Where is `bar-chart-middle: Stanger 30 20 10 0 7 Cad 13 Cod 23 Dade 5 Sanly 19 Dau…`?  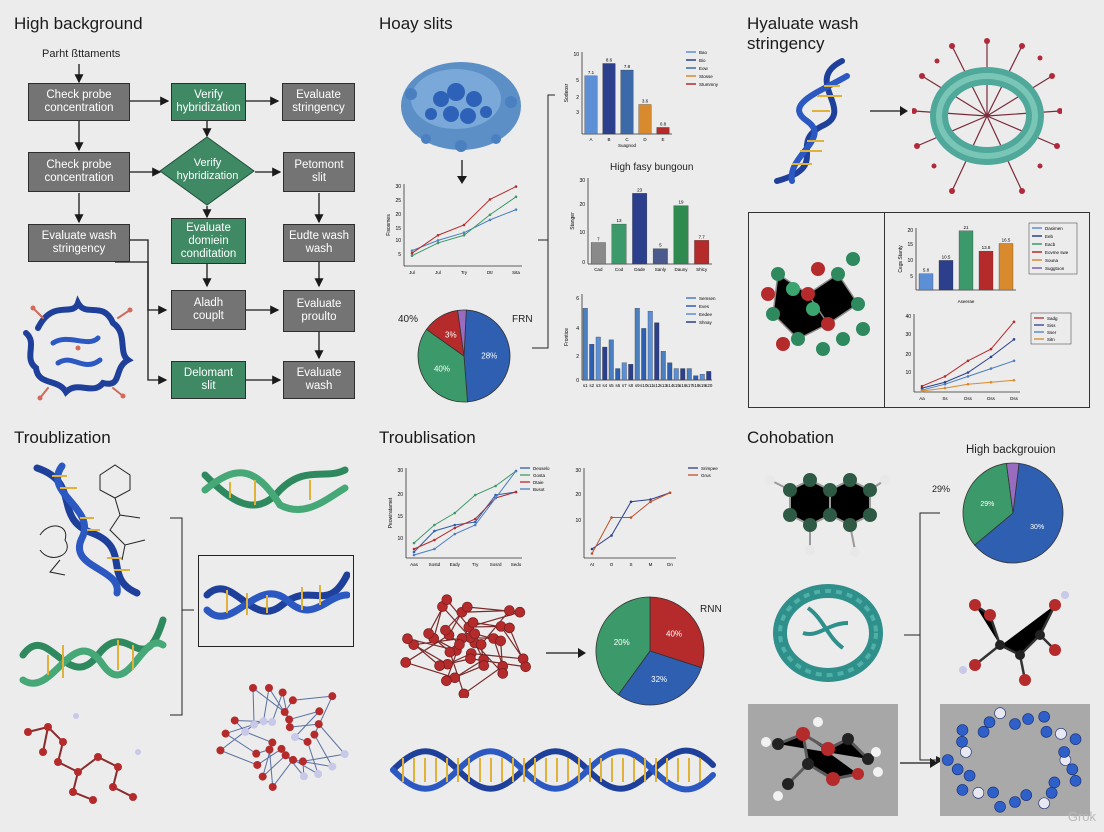
bar-chart-middle: Stanger 30 20 10 0 7 Cad 13 Cod 23 Dade 5 Sanly 19 Dau… is located at coordinates (641, 225).